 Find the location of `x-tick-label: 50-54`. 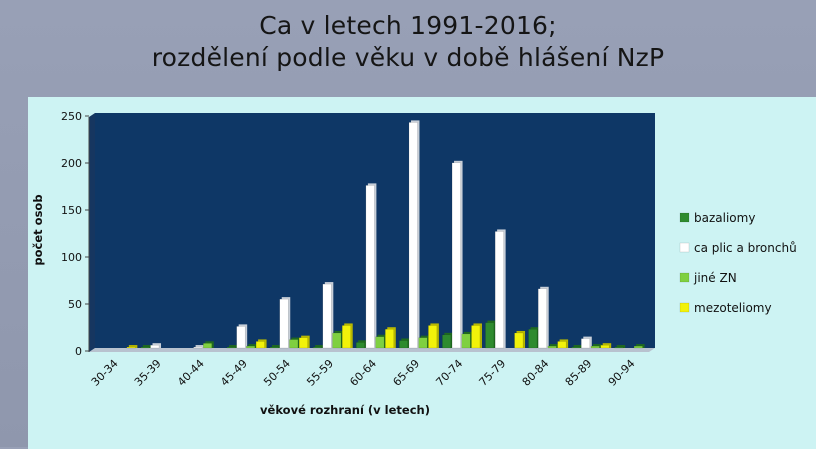

x-tick-label: 50-54 is located at coordinates (277, 373).